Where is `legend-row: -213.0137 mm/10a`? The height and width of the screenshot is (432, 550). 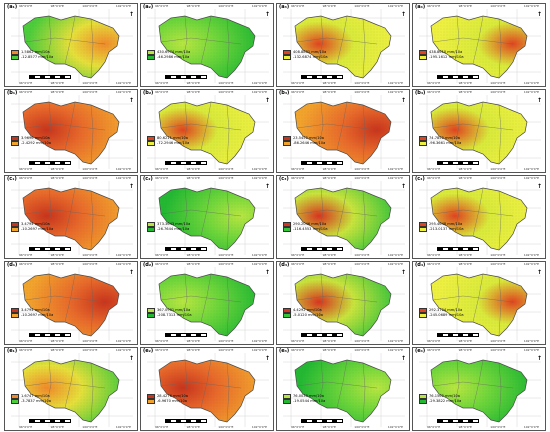
legend-row: -213.0137 mm/10a is located at coordinates (441, 229).